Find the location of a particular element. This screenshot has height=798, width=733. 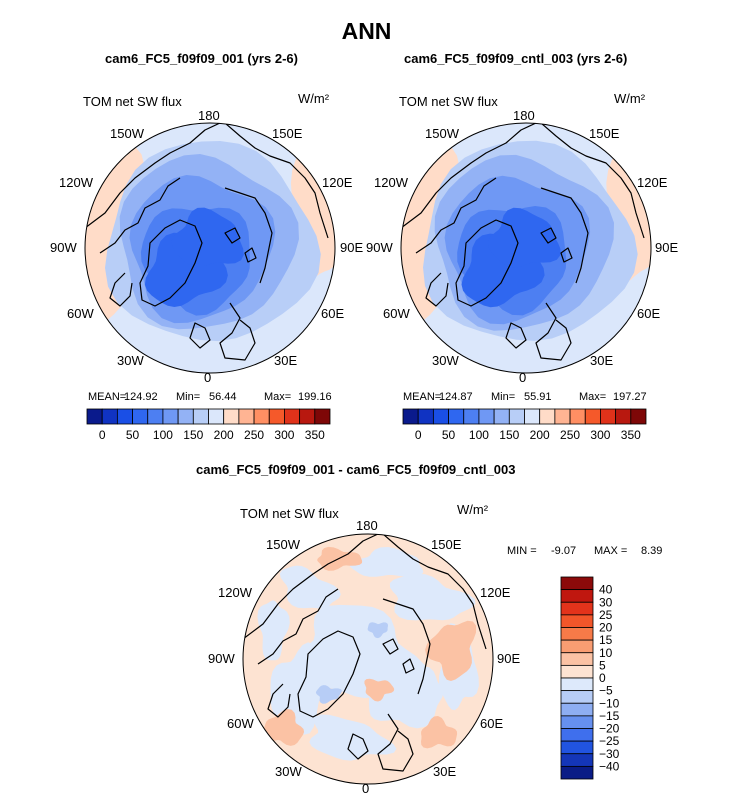

panel-2-lon-label: 120E is located at coordinates (652, 182).